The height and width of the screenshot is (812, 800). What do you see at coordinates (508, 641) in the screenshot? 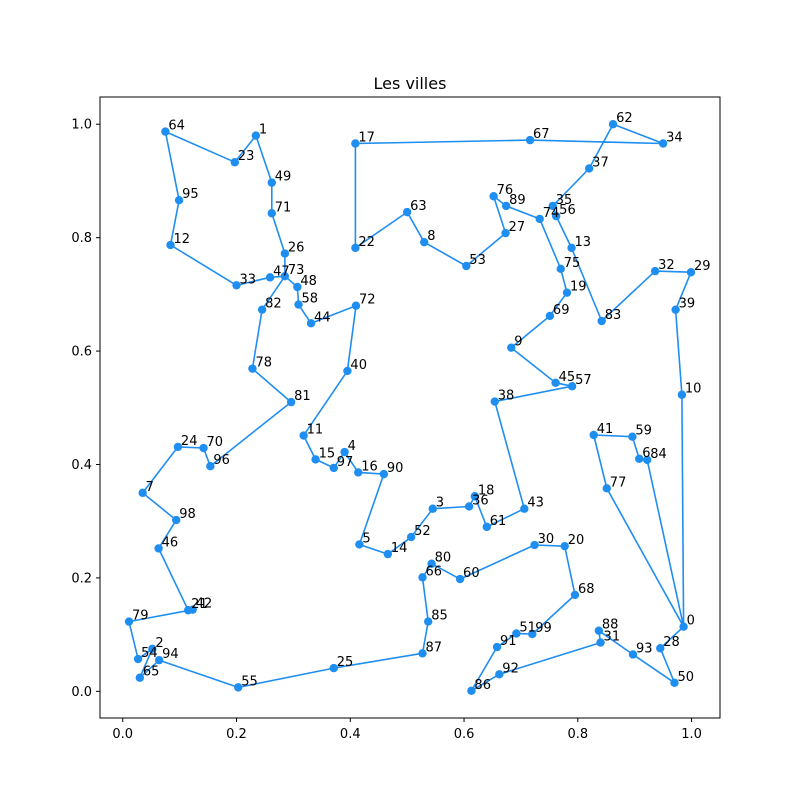
I see `city-label-91: 91` at bounding box center [508, 641].